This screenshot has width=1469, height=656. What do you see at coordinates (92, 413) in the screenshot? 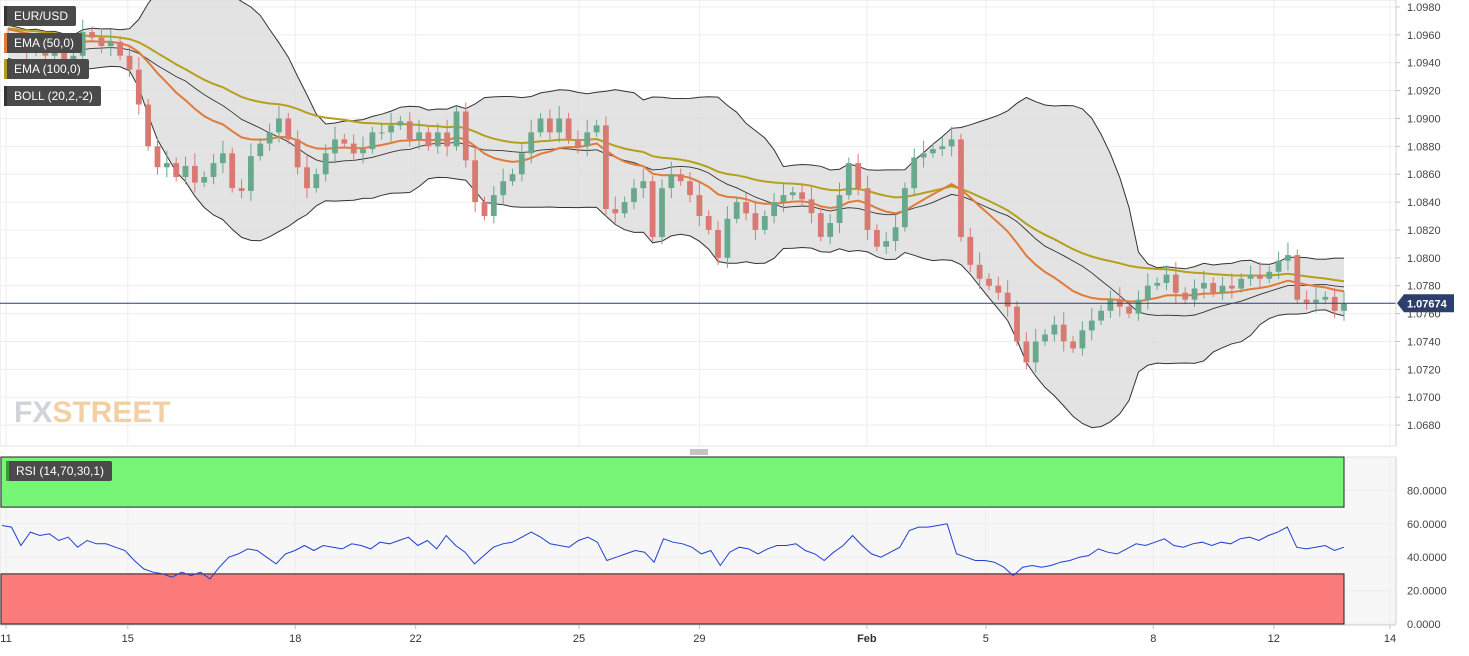
I see `fxstreet-watermark: FXSTREET` at bounding box center [92, 413].